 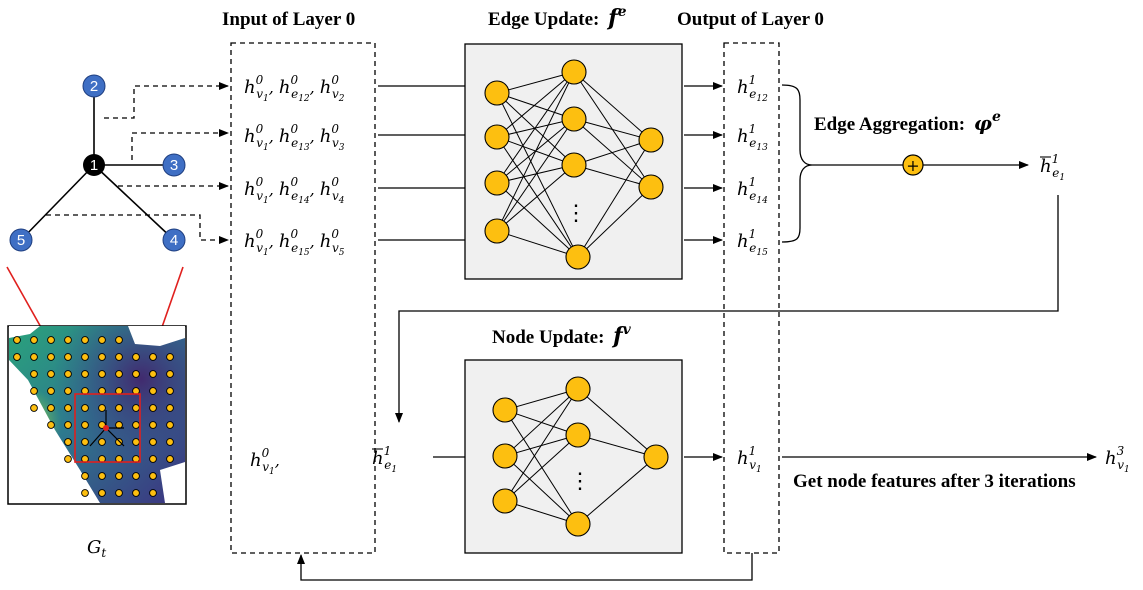 I want to click on zoom-box, so click(x=107, y=428).